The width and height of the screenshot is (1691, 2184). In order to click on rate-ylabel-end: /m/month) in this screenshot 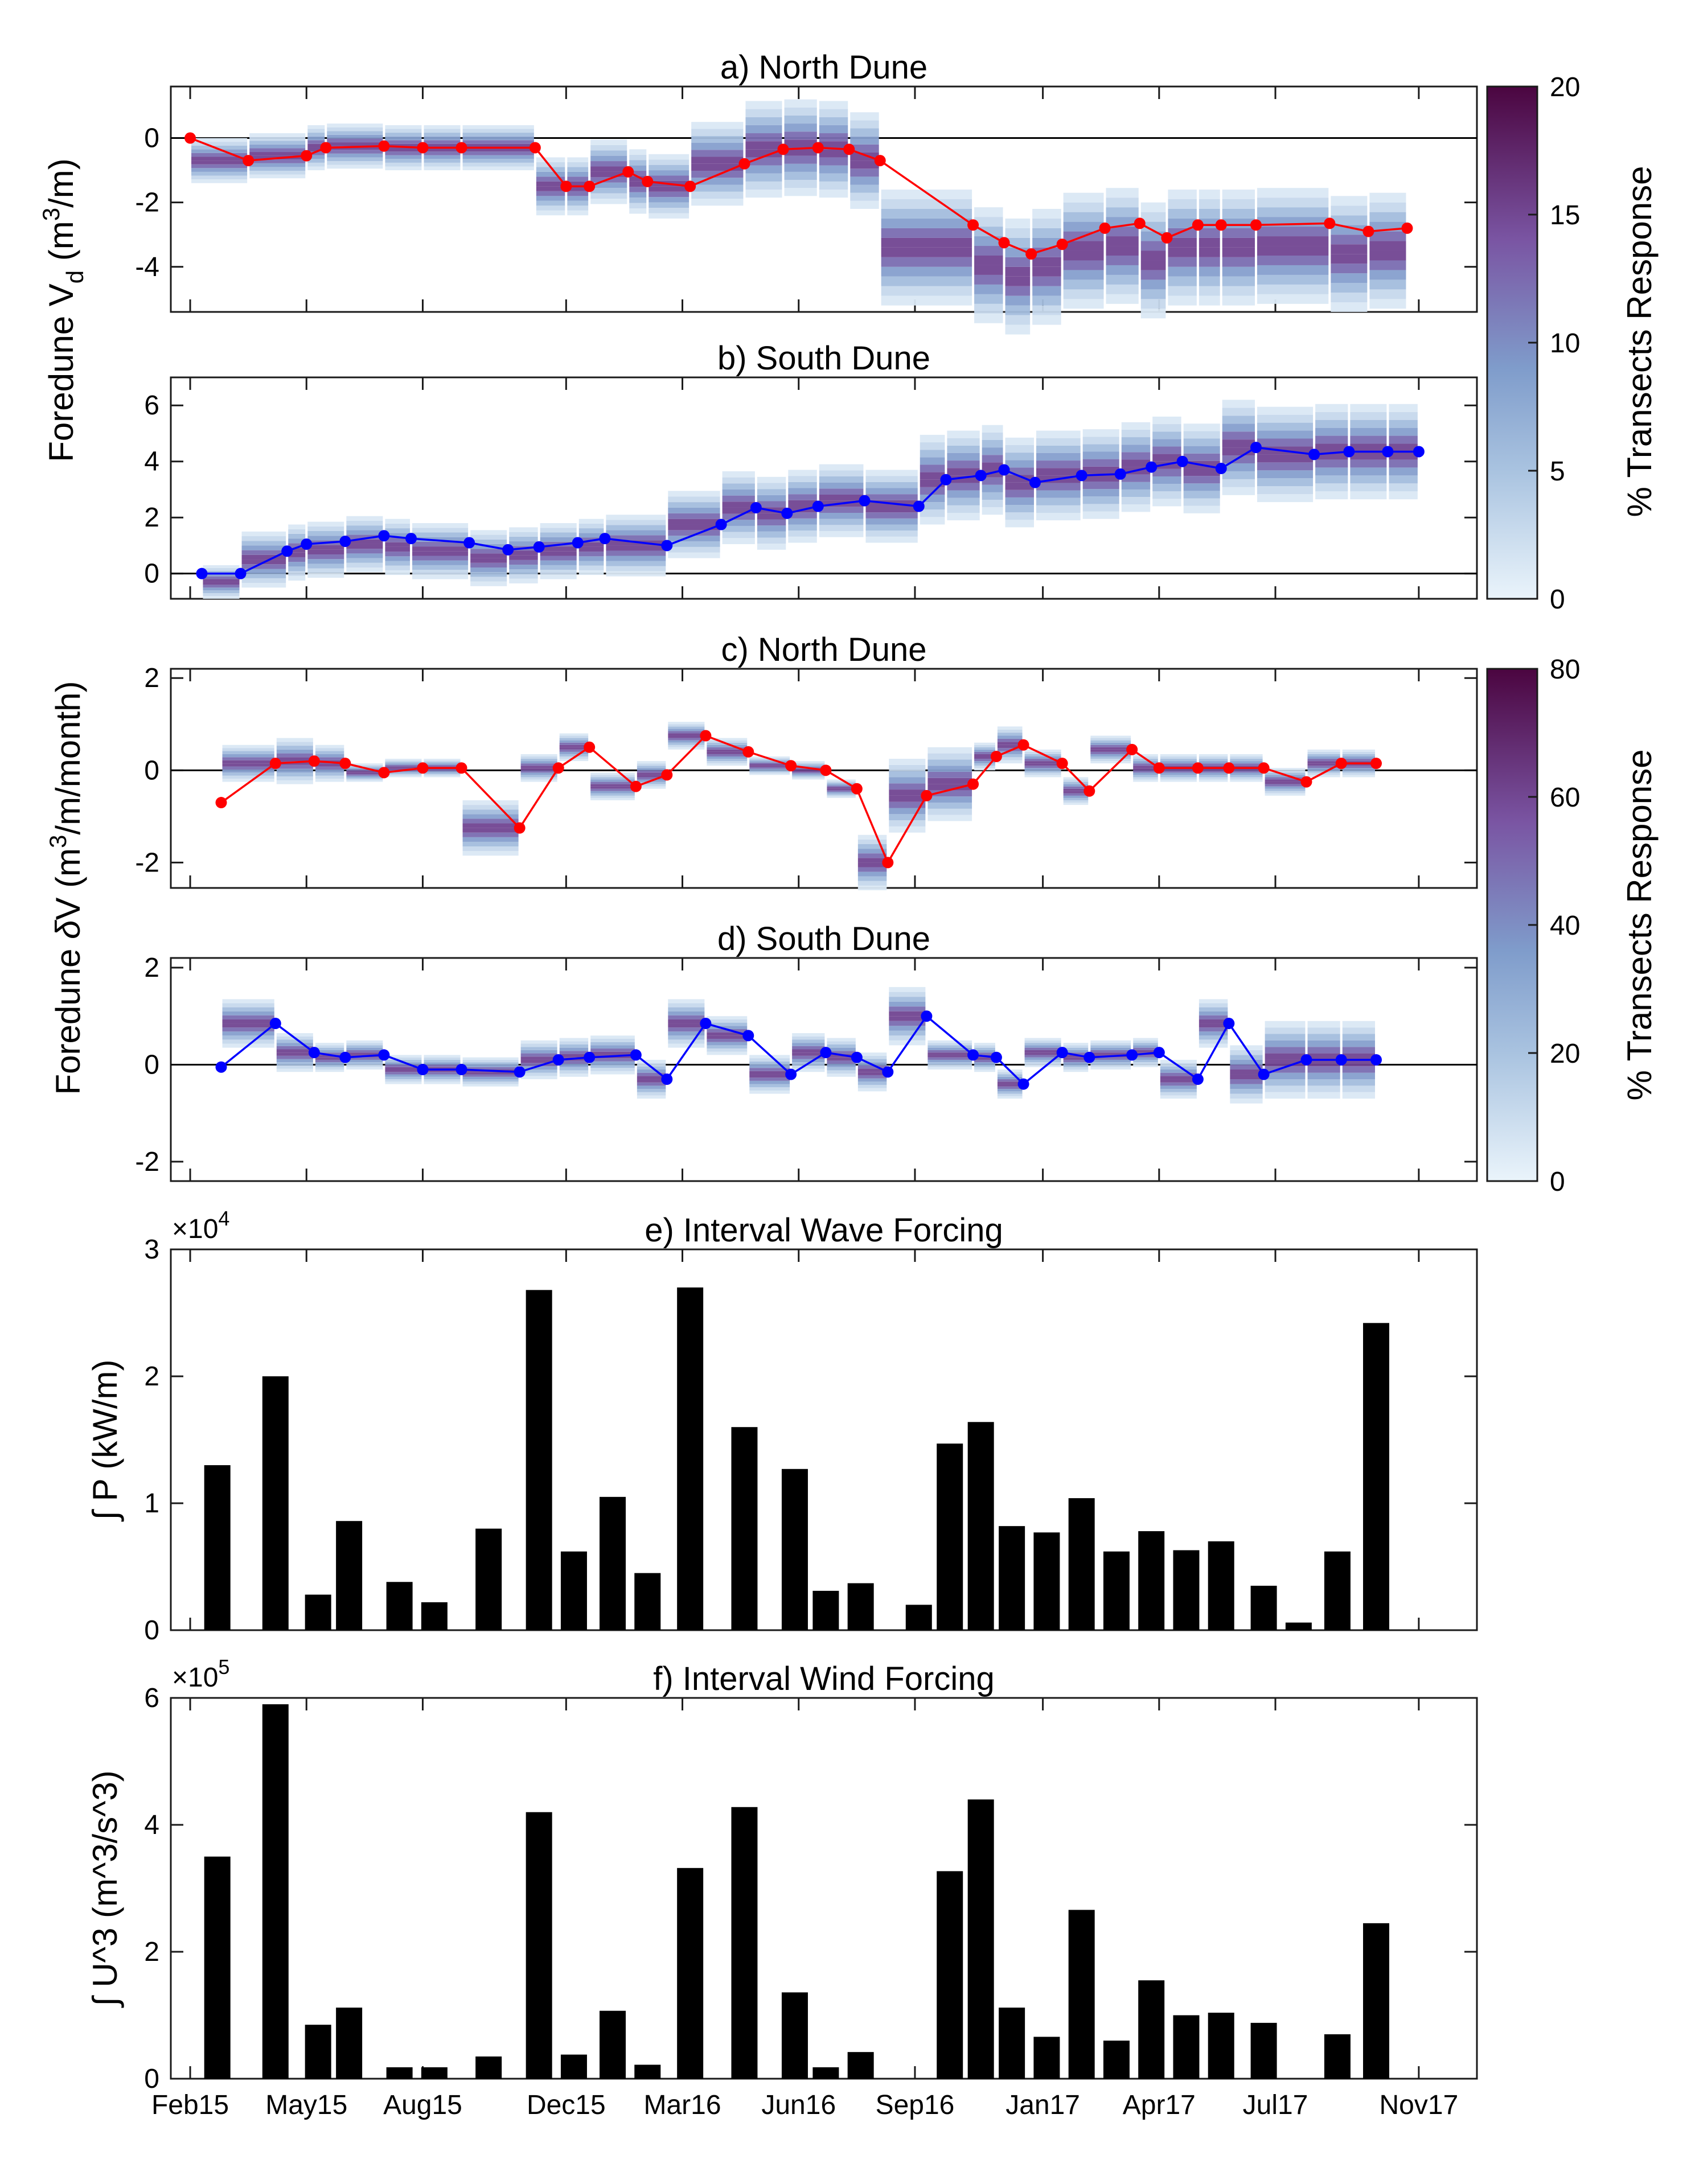, I will do `click(68, 758)`.